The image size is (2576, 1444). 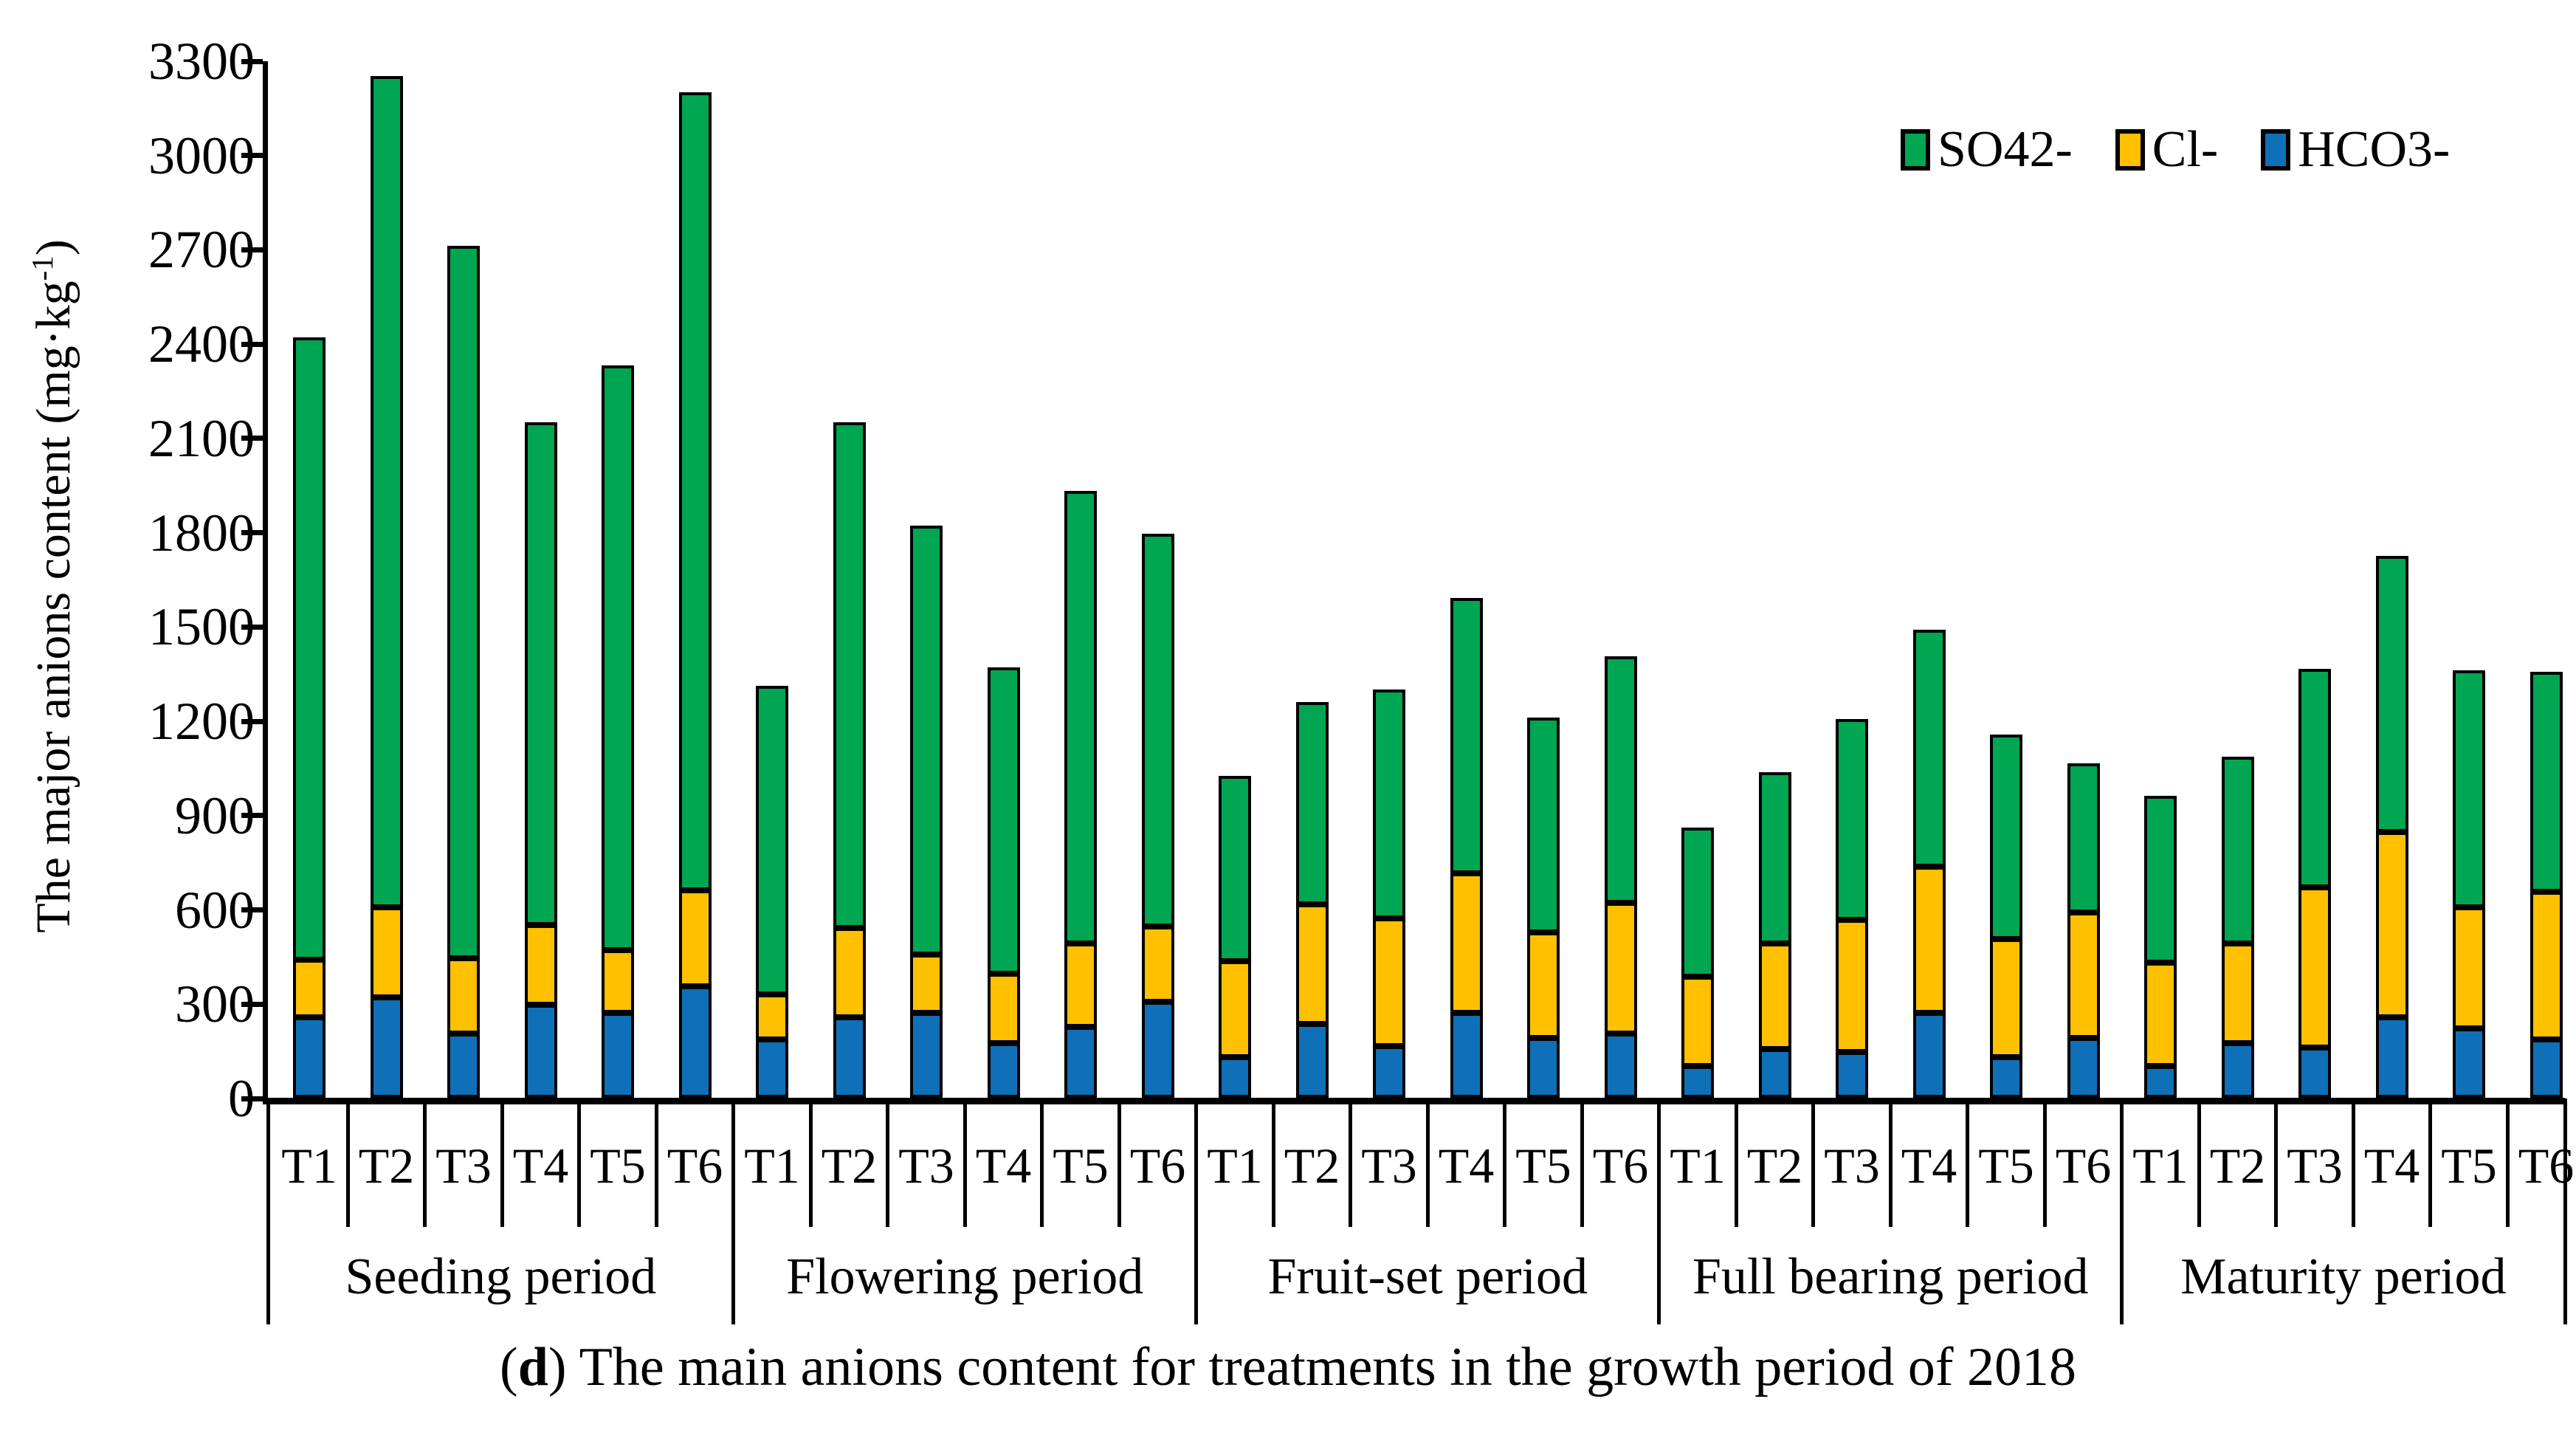 What do you see at coordinates (2167, 150) in the screenshot?
I see `legend-item-cl: Cl-` at bounding box center [2167, 150].